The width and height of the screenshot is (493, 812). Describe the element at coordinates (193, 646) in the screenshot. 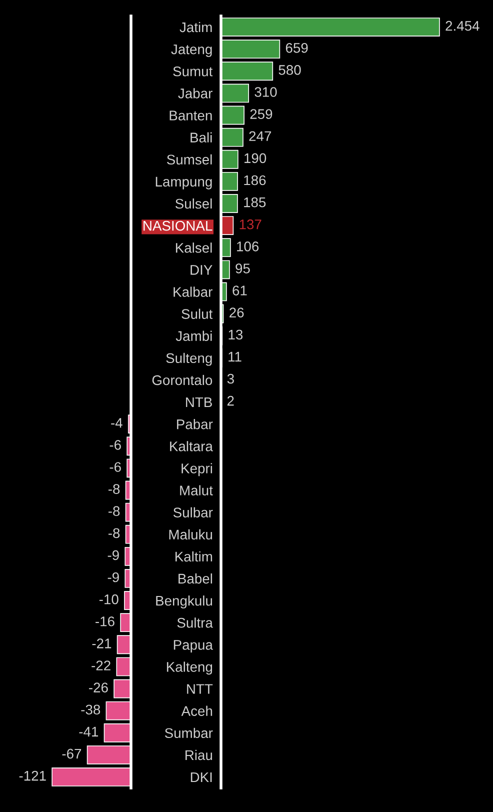

I see `y-tick-label: Papua` at that location.